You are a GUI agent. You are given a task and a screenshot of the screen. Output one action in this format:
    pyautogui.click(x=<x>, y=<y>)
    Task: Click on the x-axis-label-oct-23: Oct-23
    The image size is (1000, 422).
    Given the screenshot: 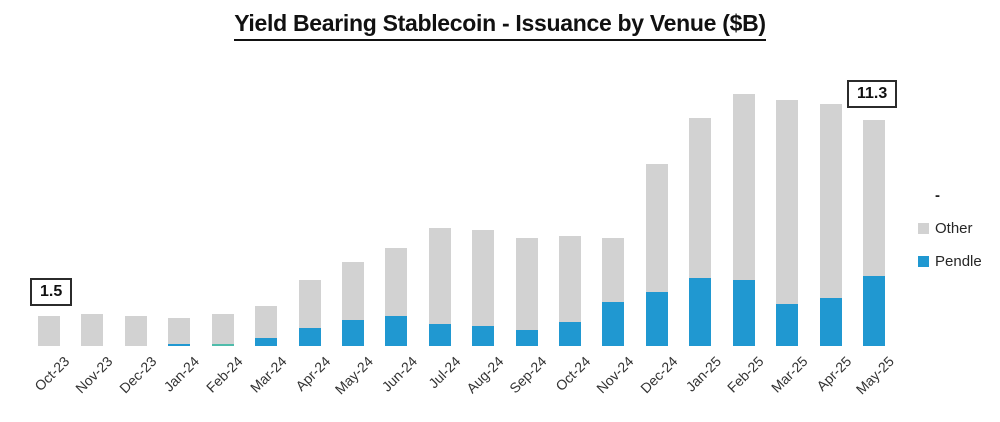 What is the action you would take?
    pyautogui.click(x=52, y=374)
    